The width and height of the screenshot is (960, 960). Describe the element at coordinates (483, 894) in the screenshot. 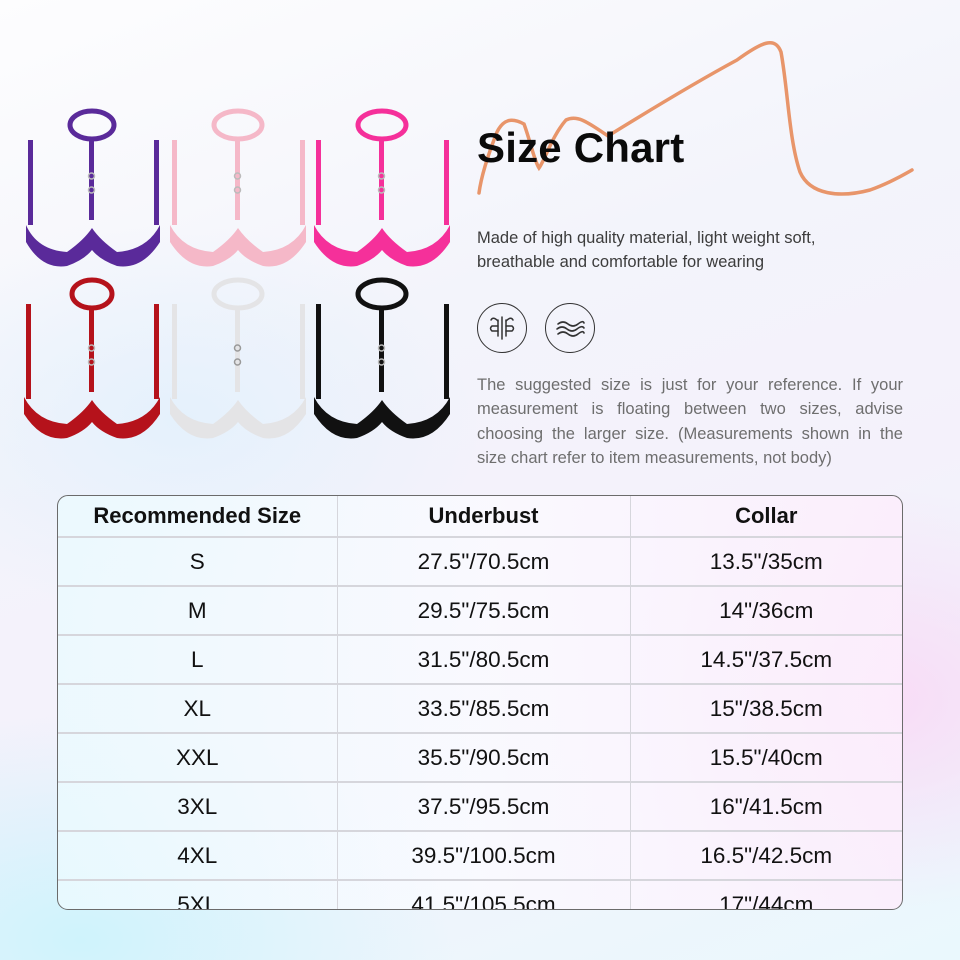

I see `underbust-cell: 41.5"/105.5cm` at that location.